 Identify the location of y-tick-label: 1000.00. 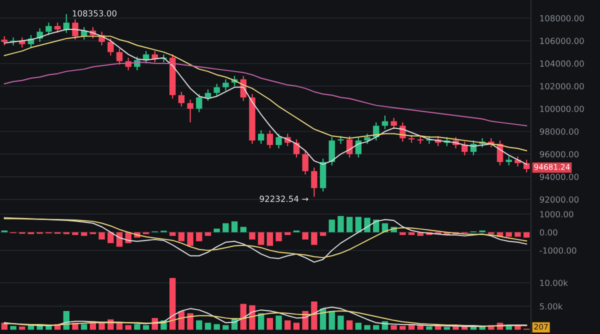
(557, 214).